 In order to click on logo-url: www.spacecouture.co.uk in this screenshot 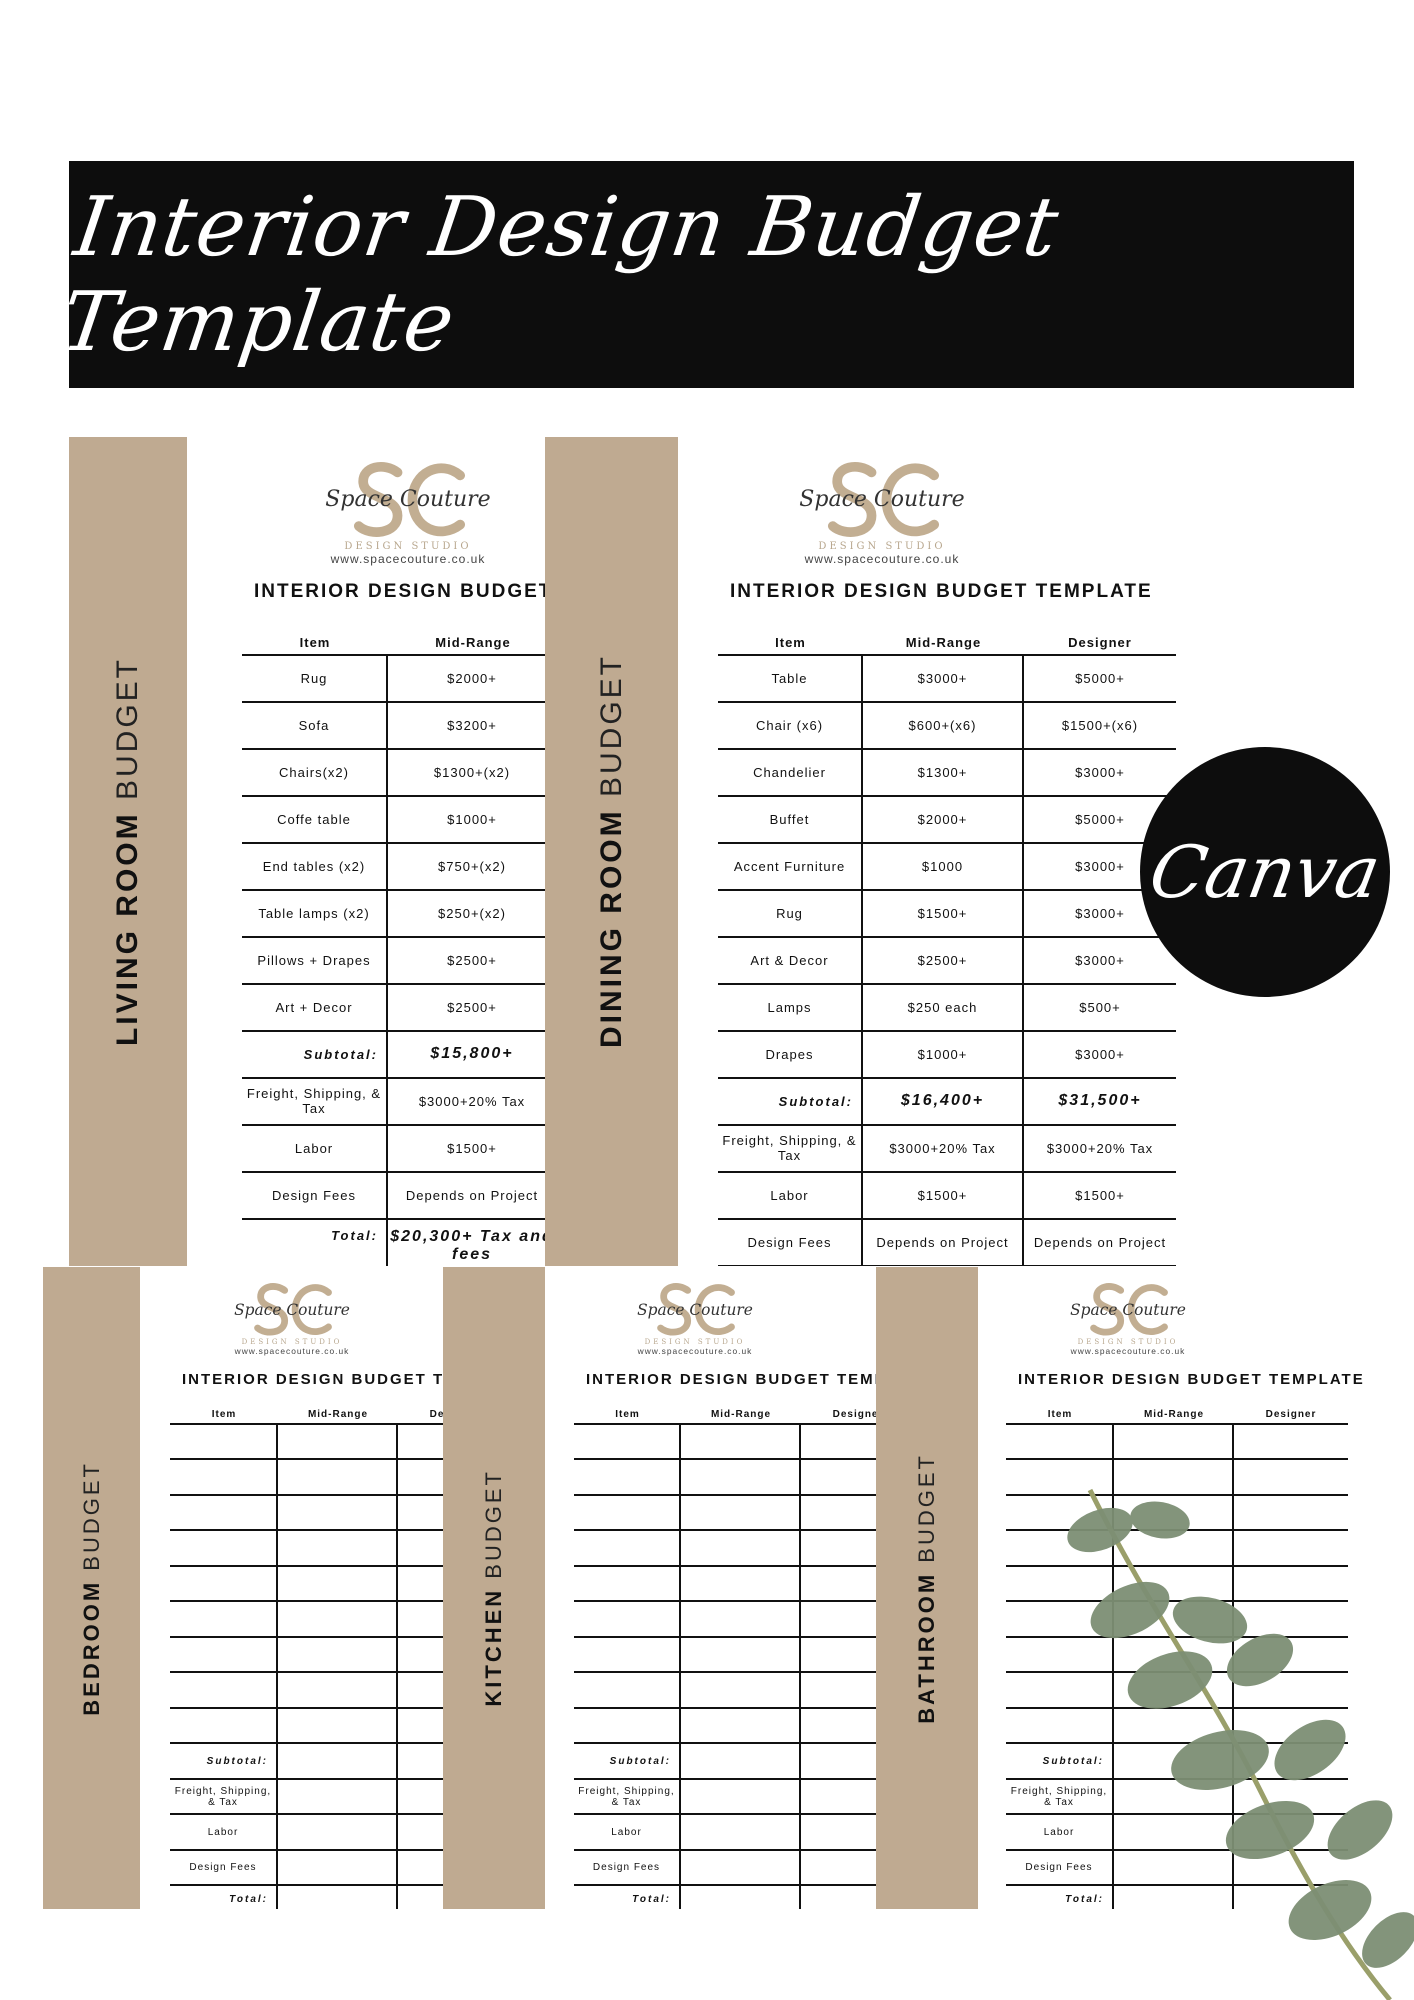, I will do `click(292, 1351)`.